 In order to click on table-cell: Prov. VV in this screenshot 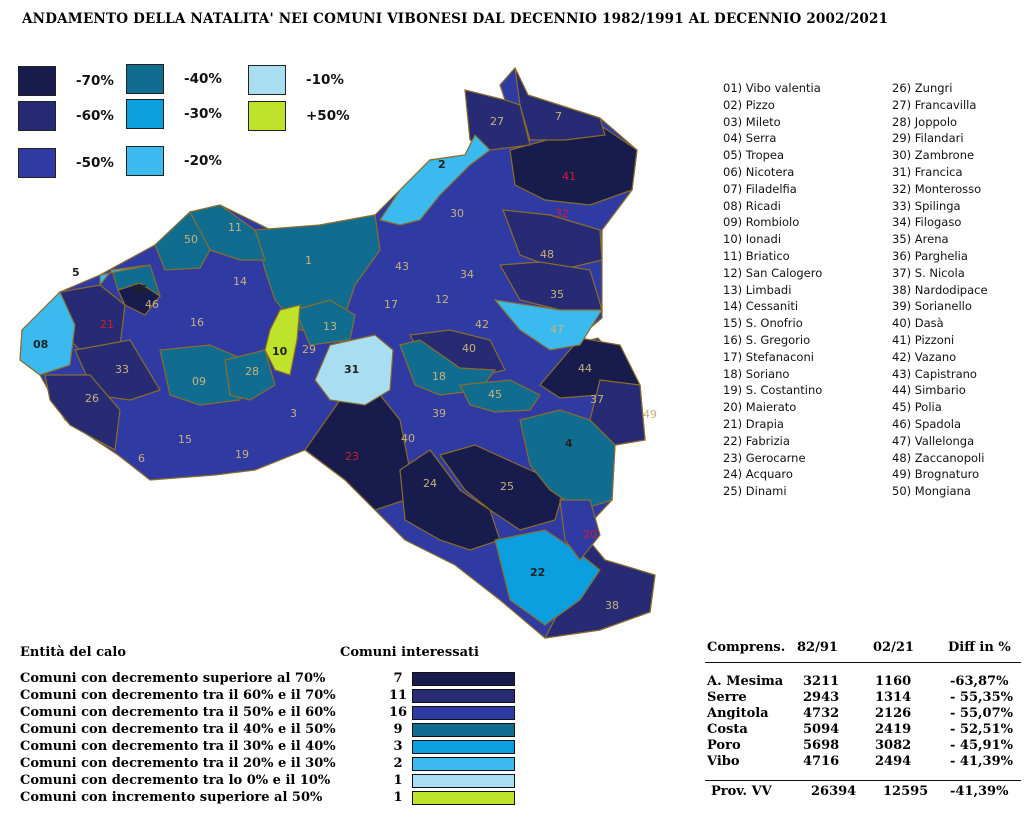, I will do `click(741, 791)`.